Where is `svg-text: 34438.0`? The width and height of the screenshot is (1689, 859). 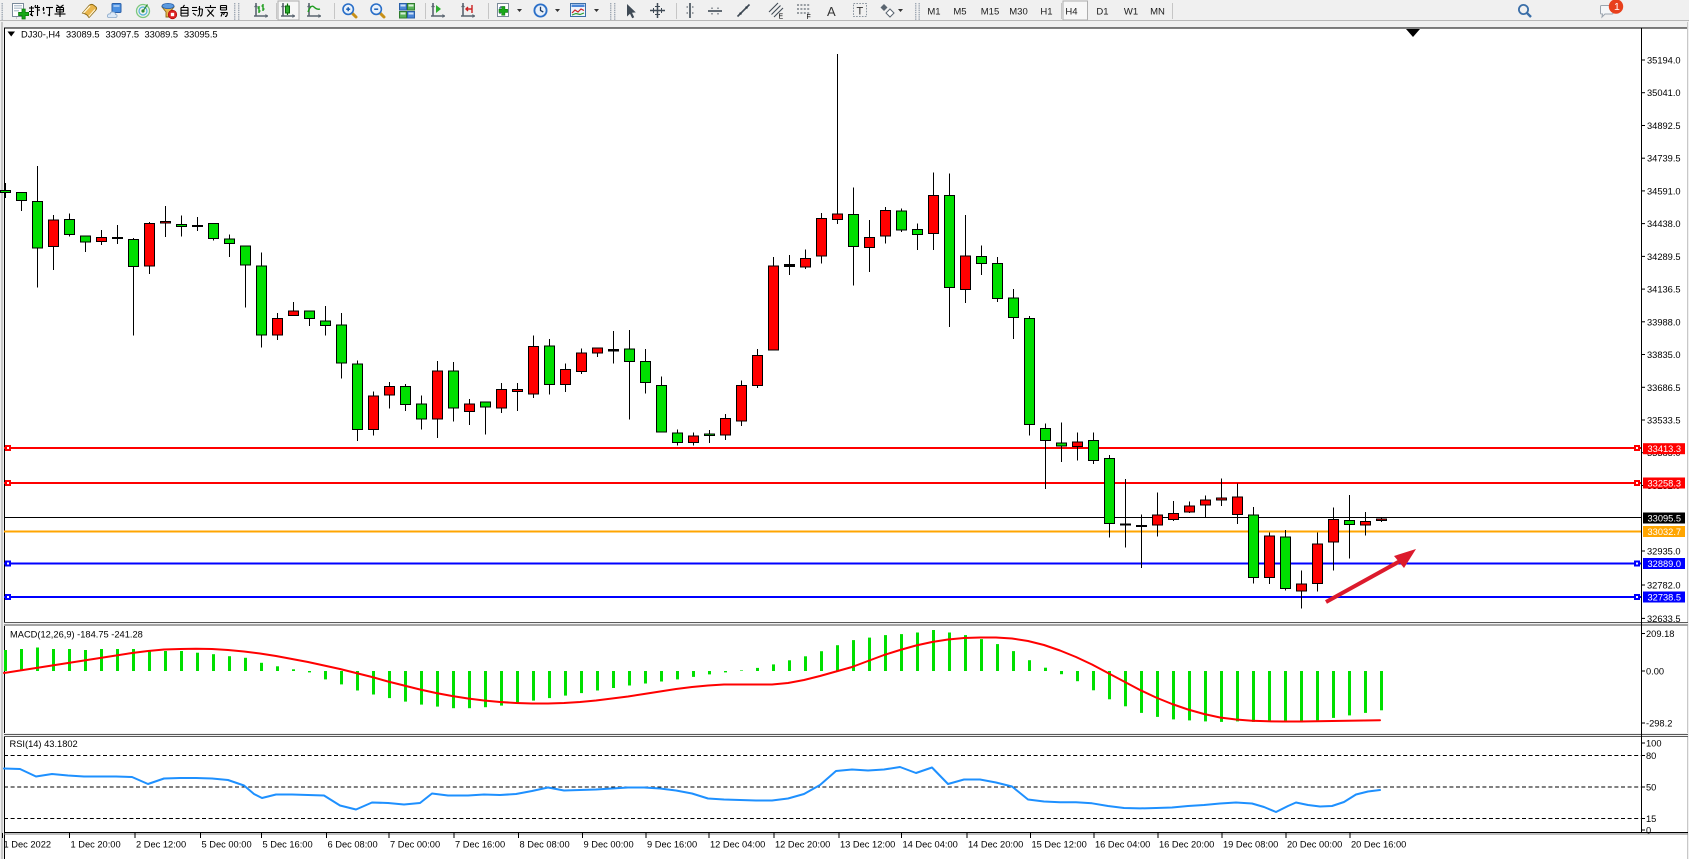
svg-text: 34438.0 is located at coordinates (1664, 224).